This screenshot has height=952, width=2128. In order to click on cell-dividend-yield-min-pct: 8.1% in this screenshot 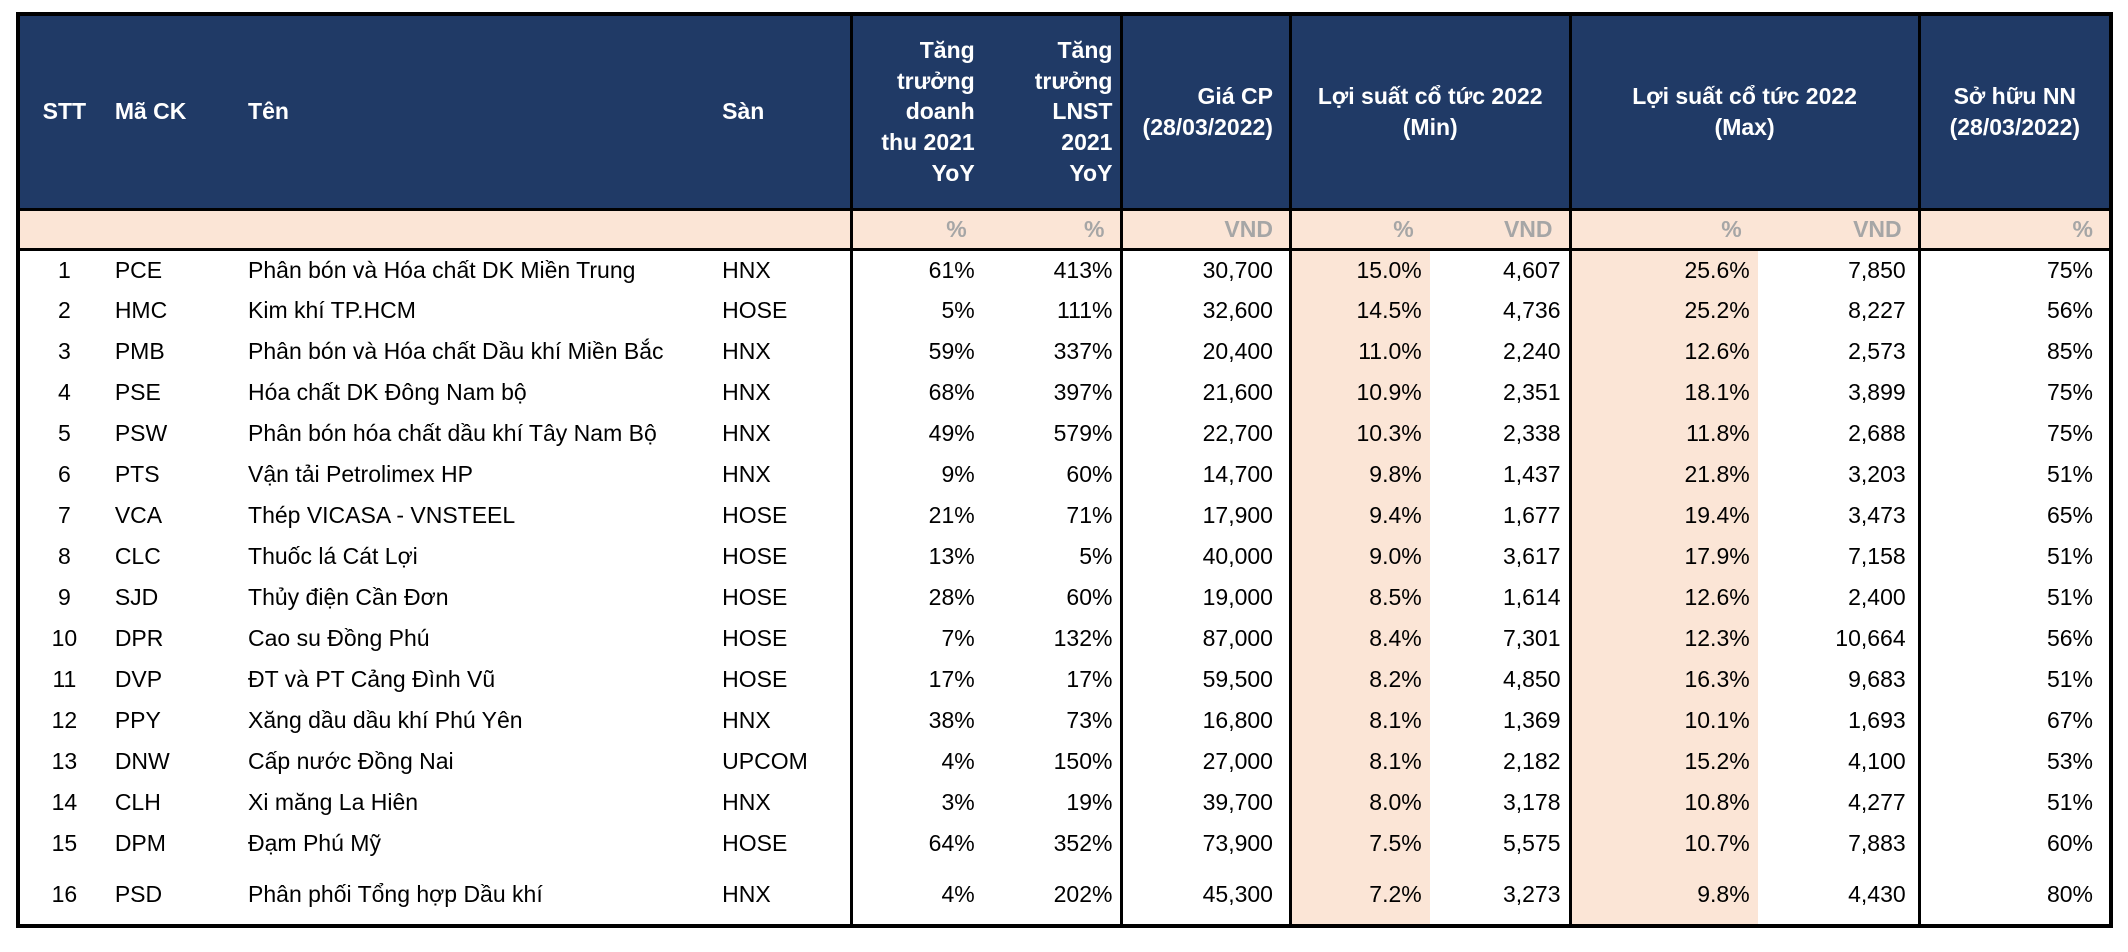, I will do `click(1360, 761)`.